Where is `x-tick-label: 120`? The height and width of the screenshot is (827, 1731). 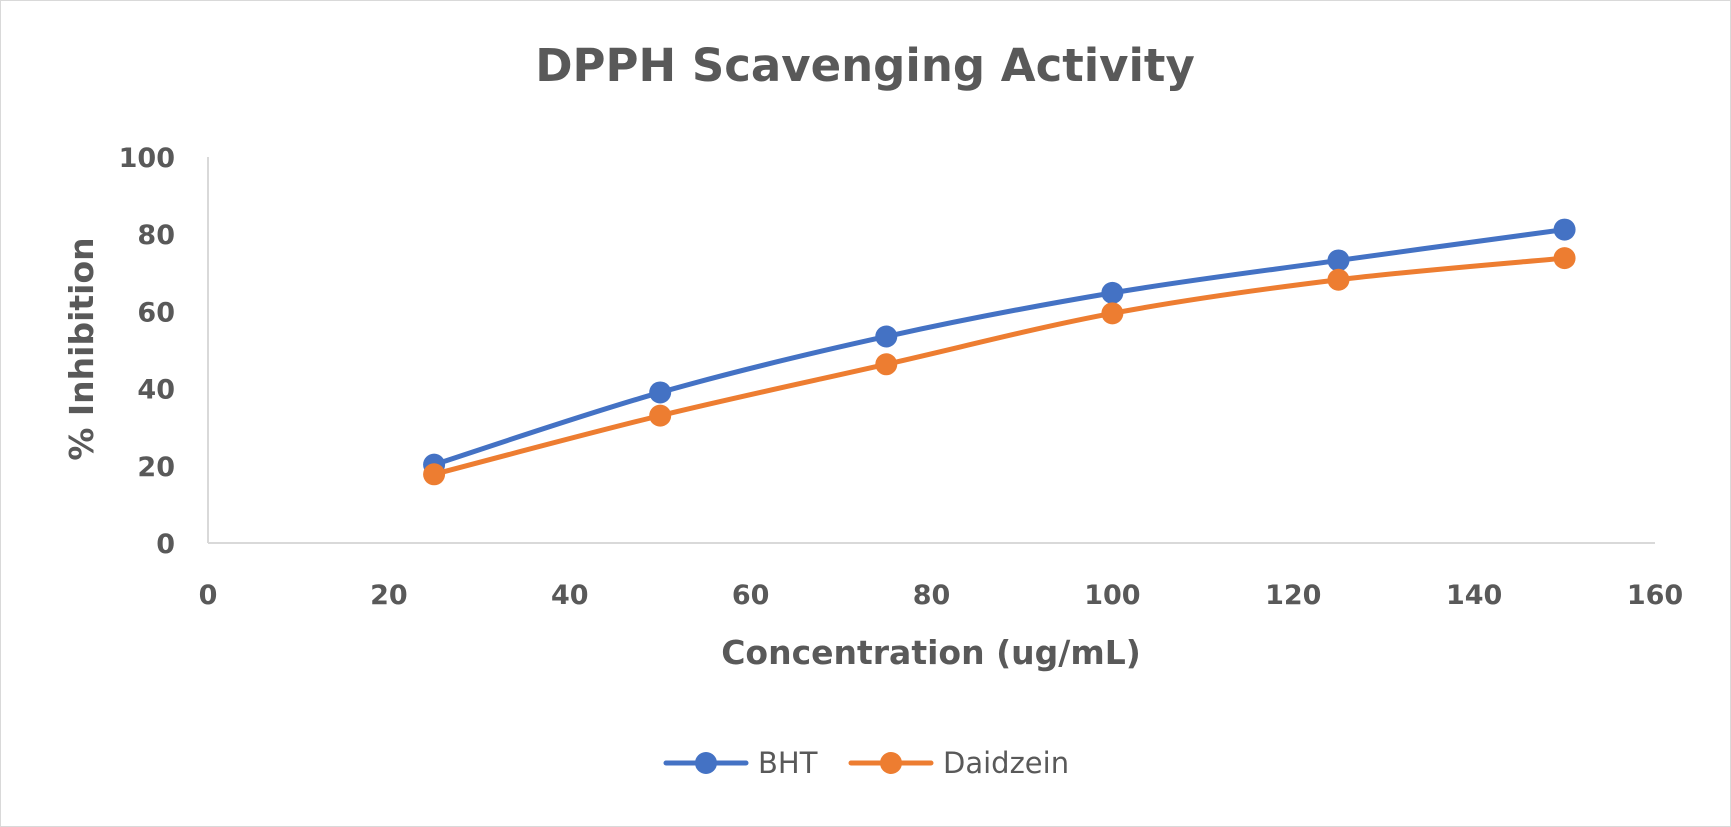 x-tick-label: 120 is located at coordinates (1293, 595).